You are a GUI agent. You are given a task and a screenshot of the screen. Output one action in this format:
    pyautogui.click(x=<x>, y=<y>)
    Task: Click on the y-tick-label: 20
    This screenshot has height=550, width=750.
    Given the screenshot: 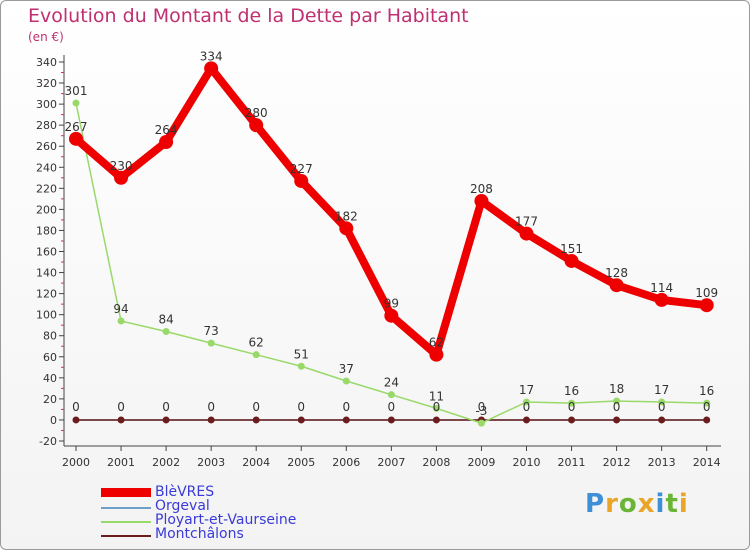 What is the action you would take?
    pyautogui.click(x=50, y=399)
    